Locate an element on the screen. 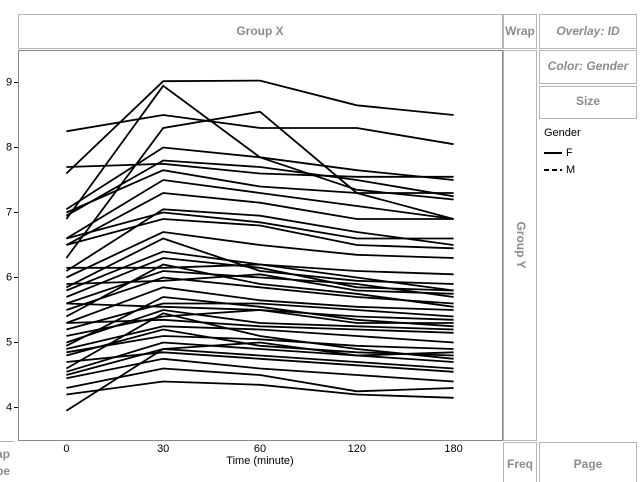 Image resolution: width=641 pixels, height=482 pixels. color-zone is located at coordinates (588, 67).